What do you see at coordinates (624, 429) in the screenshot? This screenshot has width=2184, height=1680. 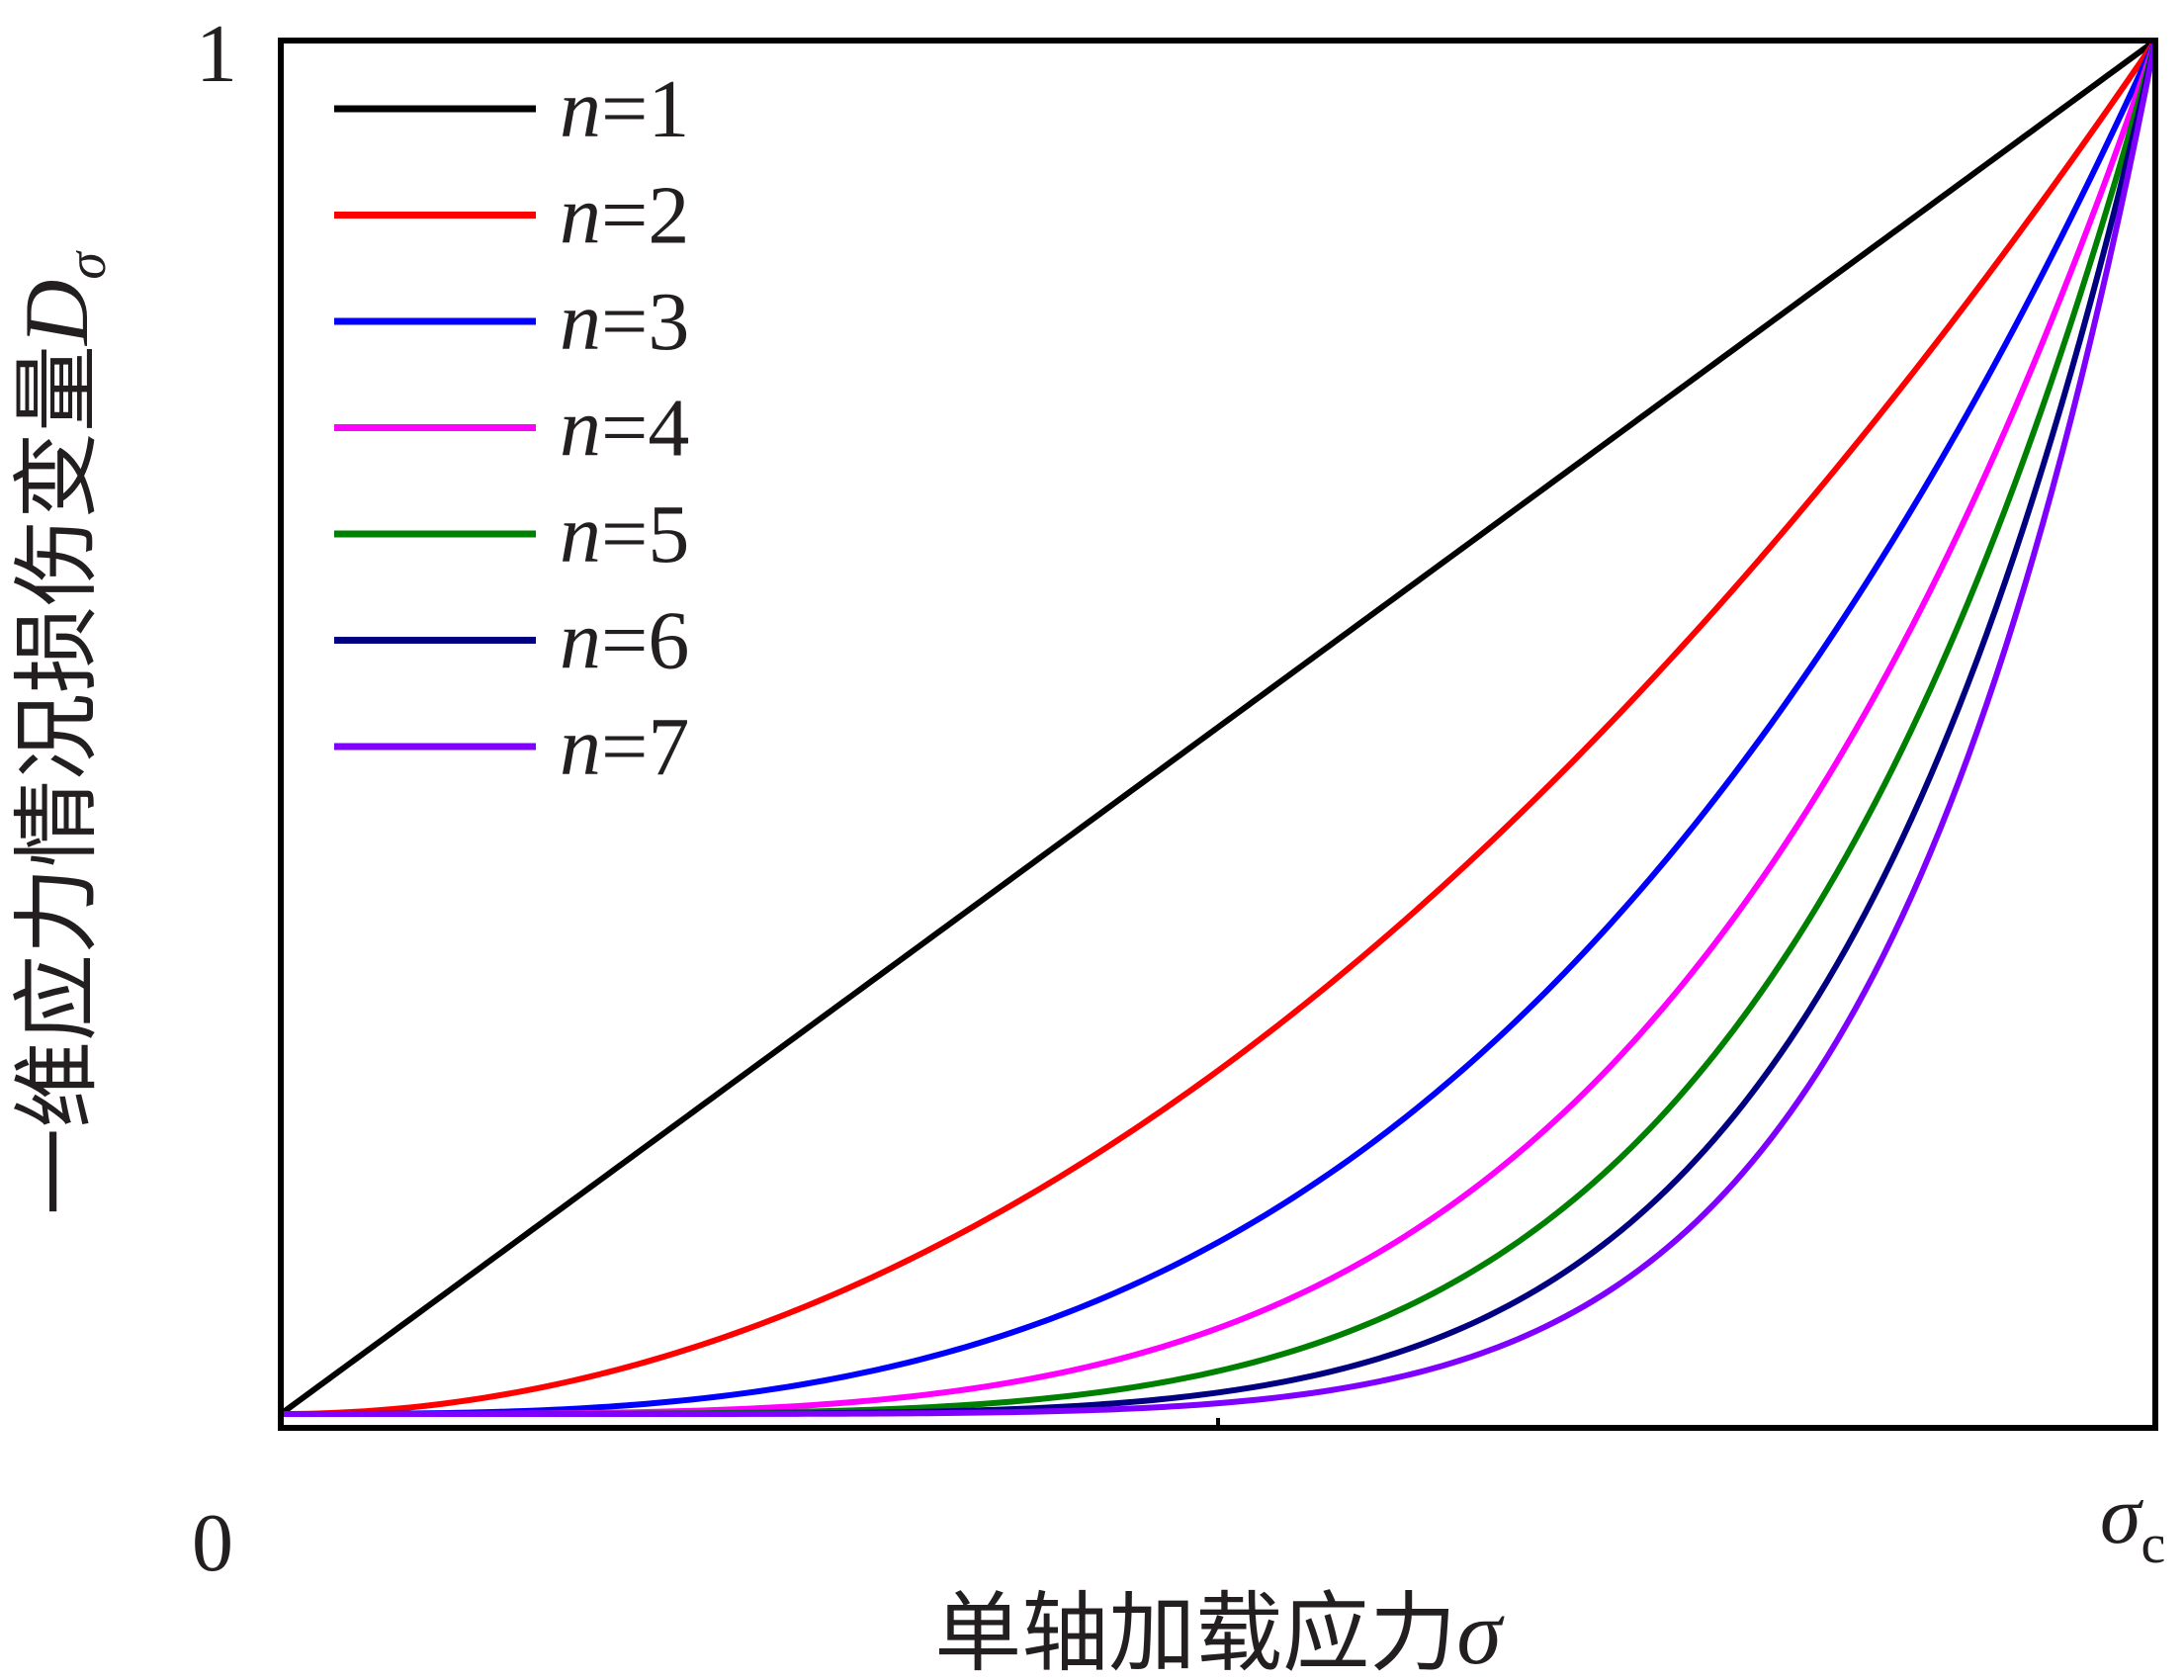 I see `legend-label-n4: n=4` at bounding box center [624, 429].